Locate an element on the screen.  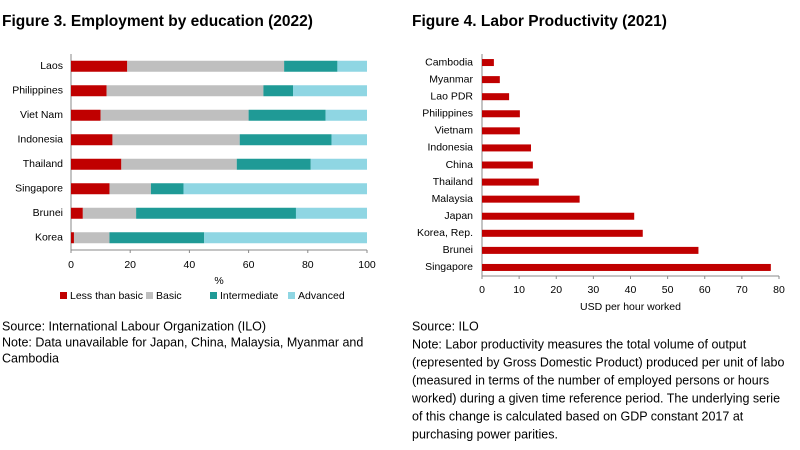
chart-title: Figure 4. Labor Productivity (2021) is located at coordinates (539, 21).